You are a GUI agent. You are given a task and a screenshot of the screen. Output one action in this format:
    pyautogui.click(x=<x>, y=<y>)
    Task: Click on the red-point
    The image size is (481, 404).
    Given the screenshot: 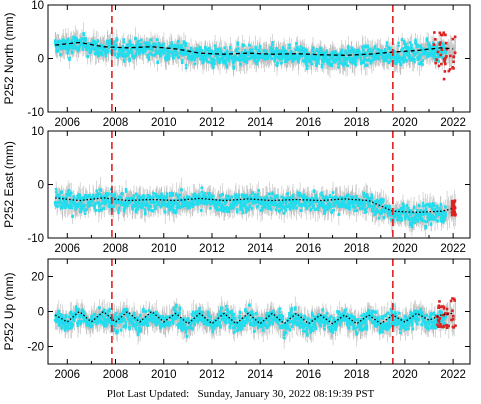 What is the action you would take?
    pyautogui.click(x=455, y=53)
    